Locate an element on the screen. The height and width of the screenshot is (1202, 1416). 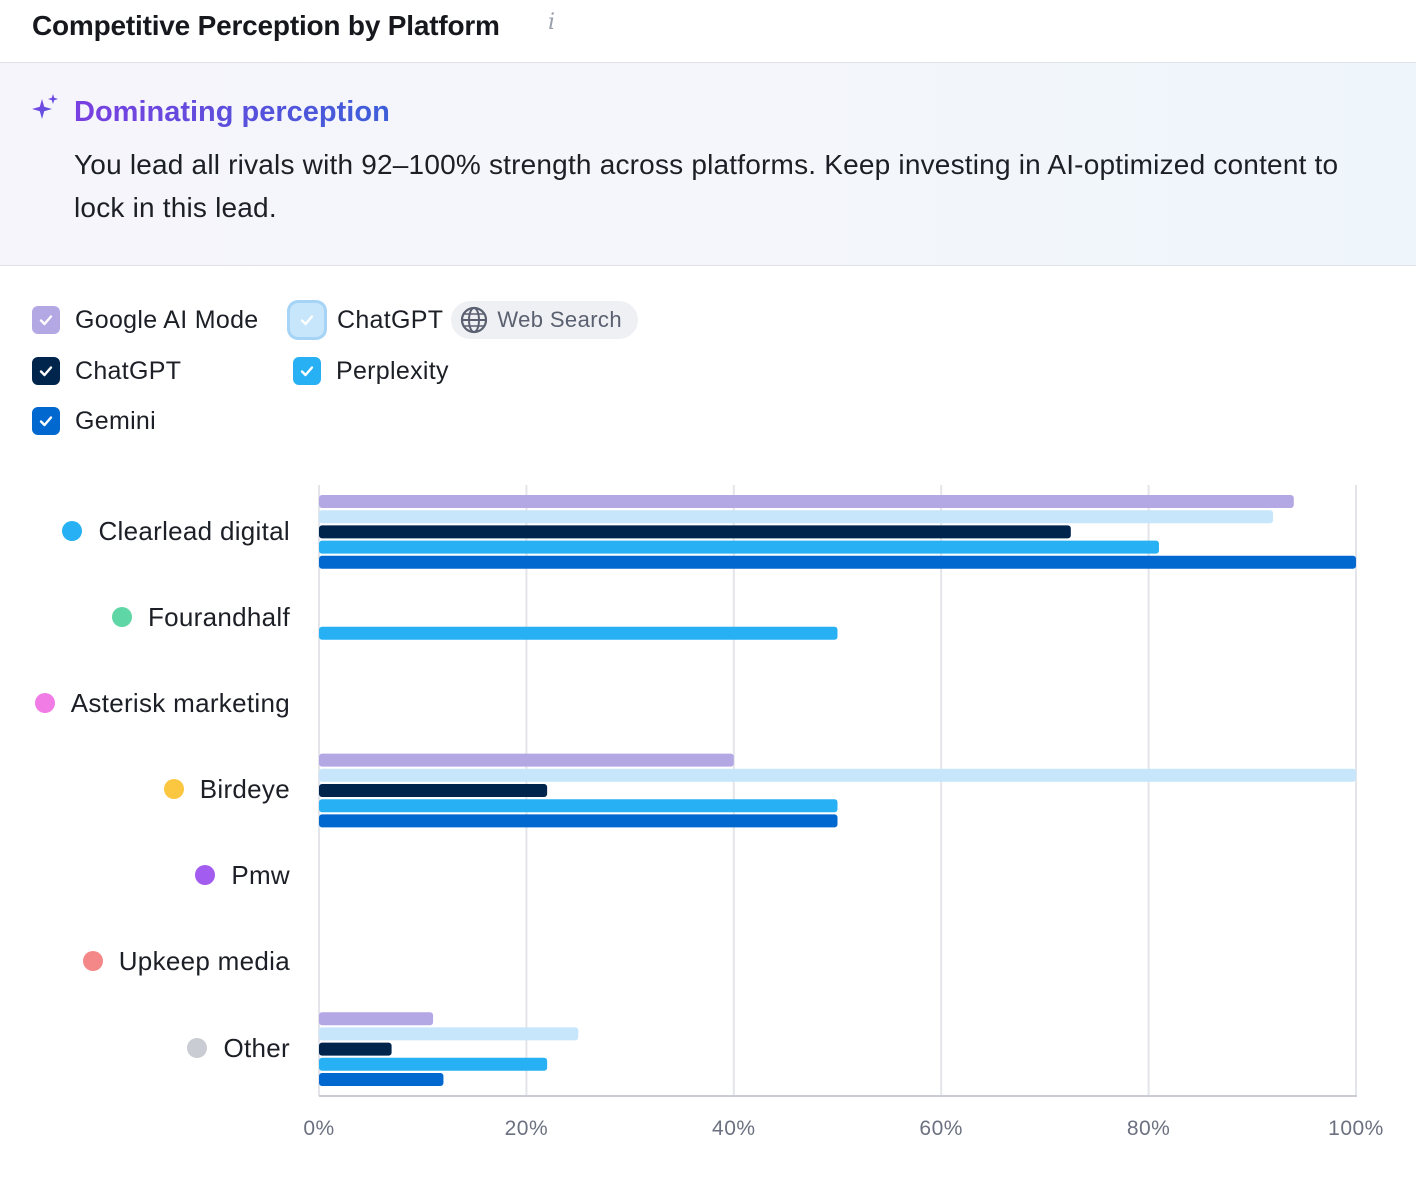
category-label: Asterisk marketing is located at coordinates (180, 702).